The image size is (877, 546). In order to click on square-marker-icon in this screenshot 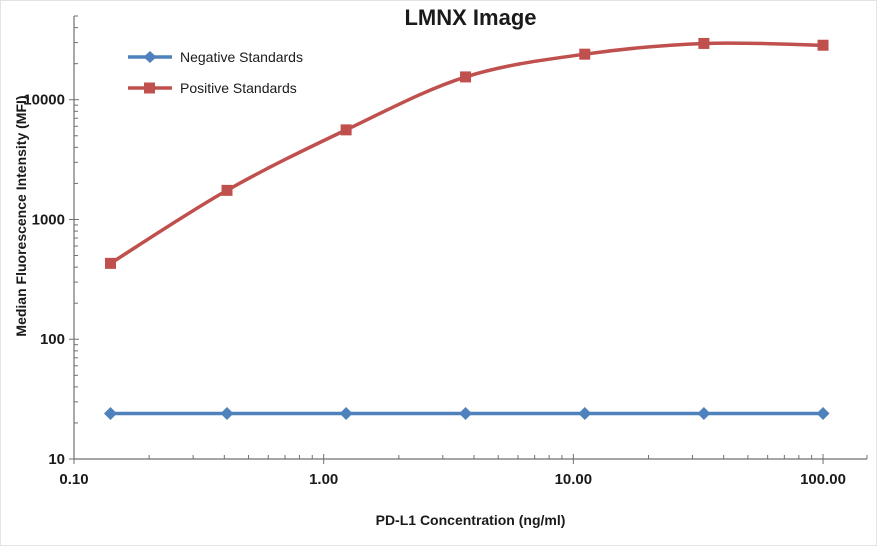, I will do `click(150, 88)`.